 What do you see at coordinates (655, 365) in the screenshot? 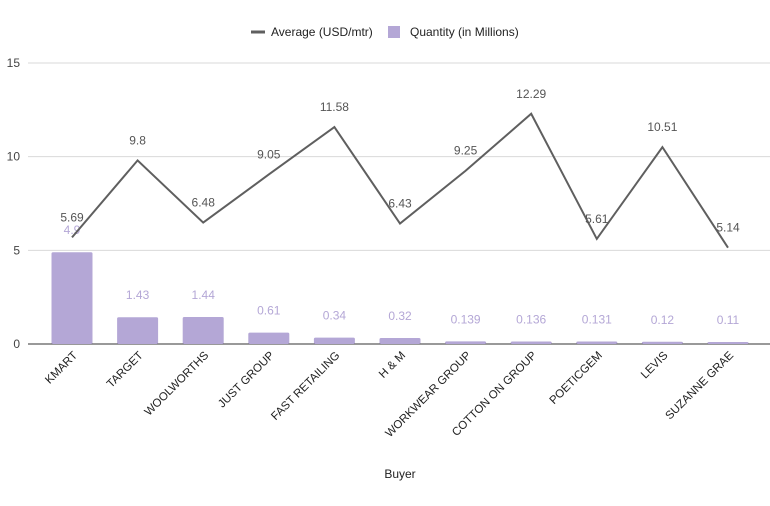
I see `x-tick-label: LEVIS` at bounding box center [655, 365].